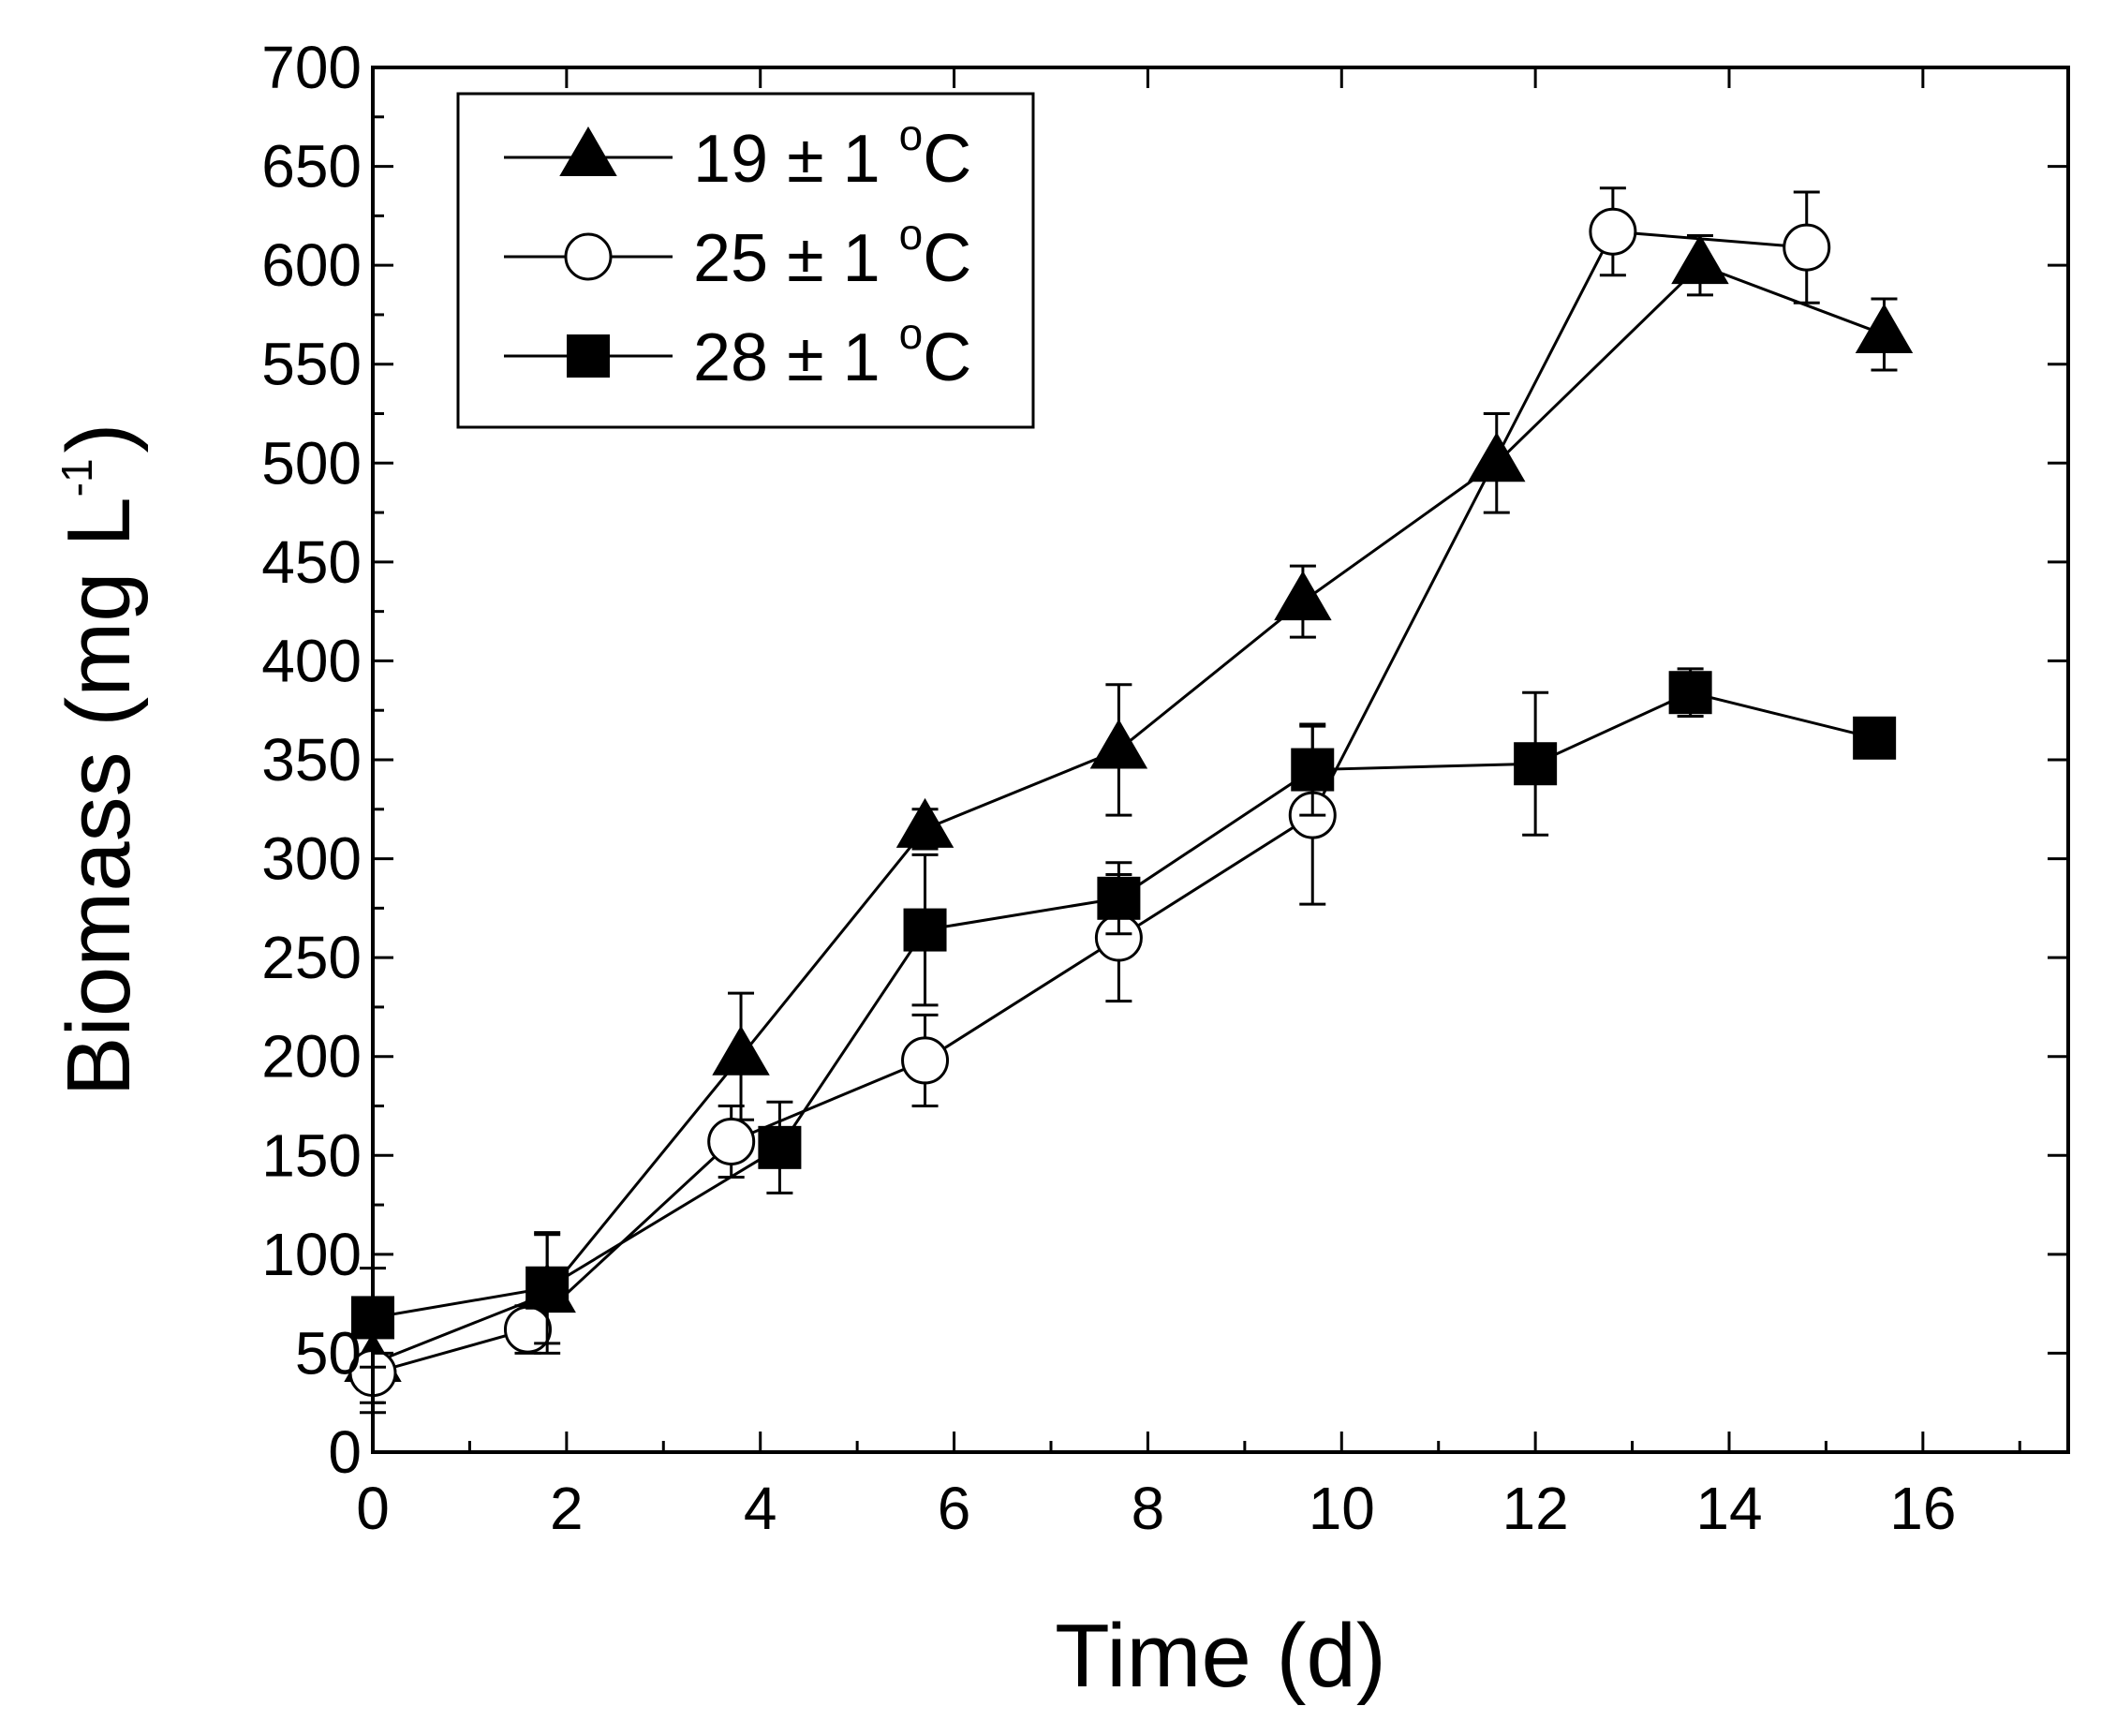  Describe the element at coordinates (311, 265) in the screenshot. I see `y-tick-label: 600` at that location.